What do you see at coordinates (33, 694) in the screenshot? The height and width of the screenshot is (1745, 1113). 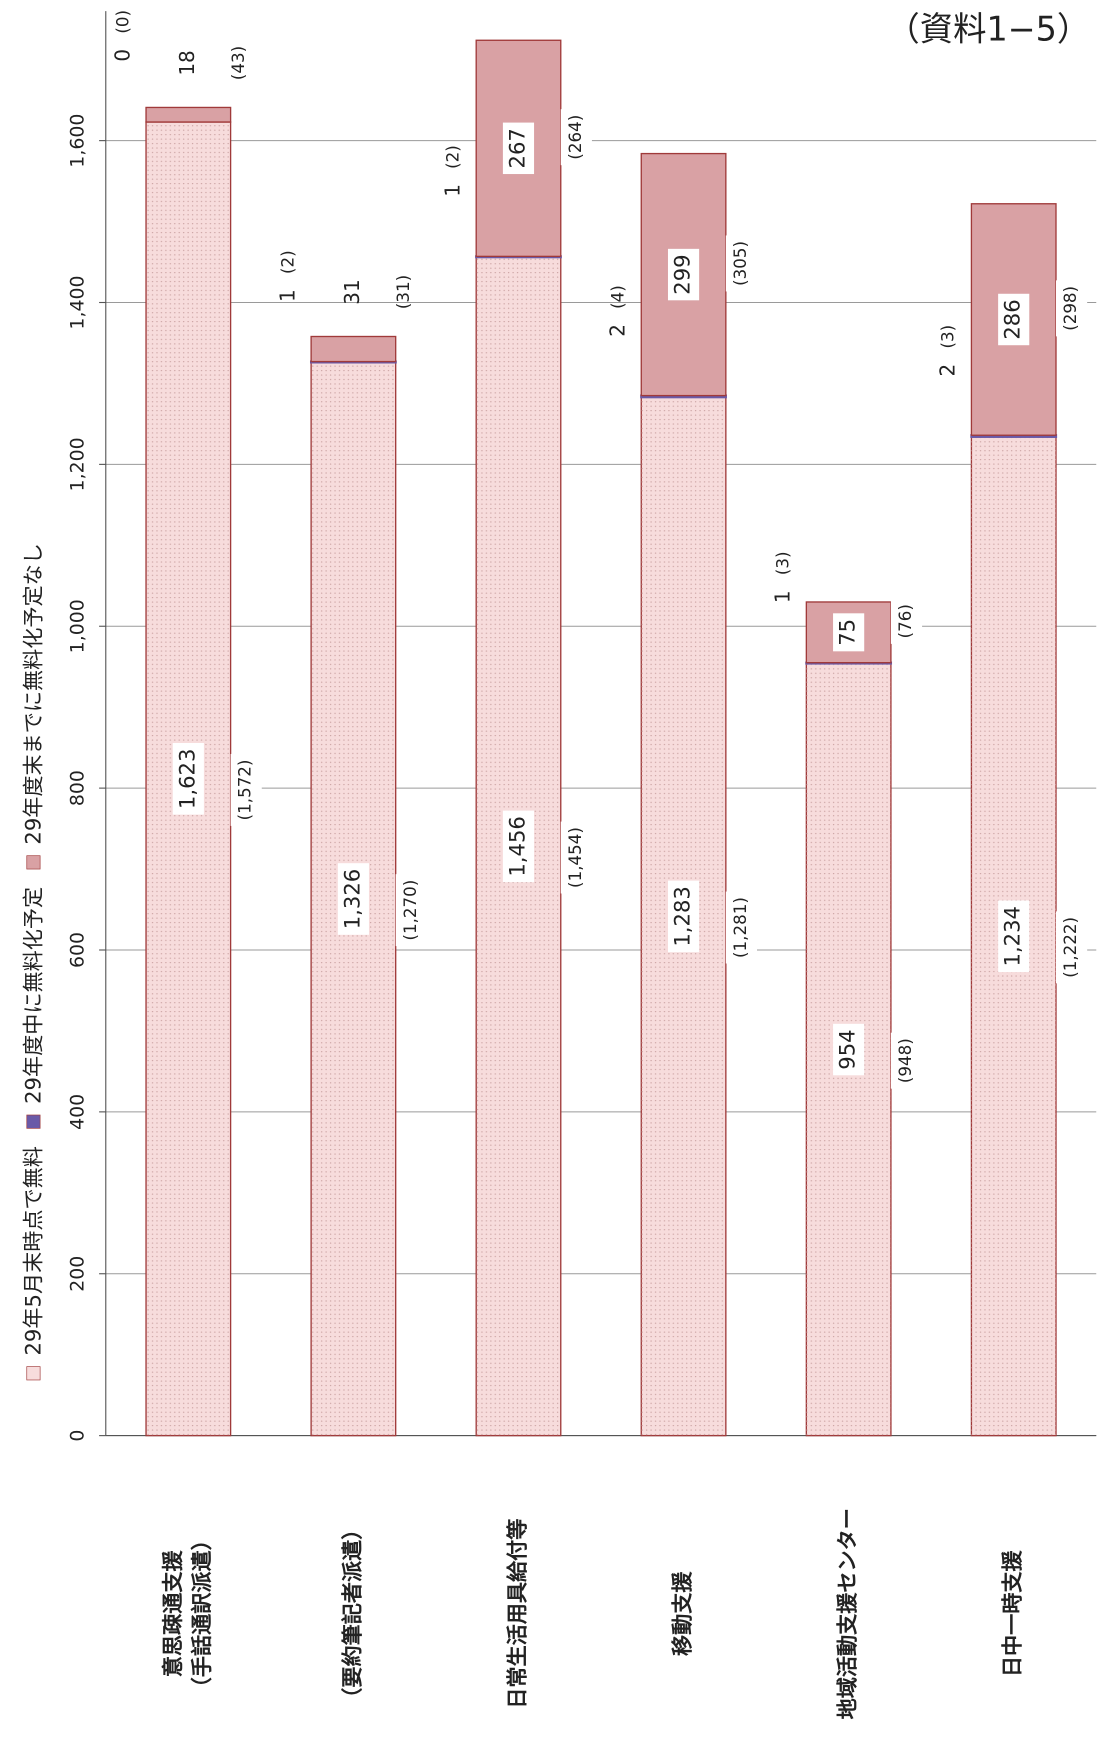 I see `legend-label: 29年度末までに無料化予定なし` at bounding box center [33, 694].